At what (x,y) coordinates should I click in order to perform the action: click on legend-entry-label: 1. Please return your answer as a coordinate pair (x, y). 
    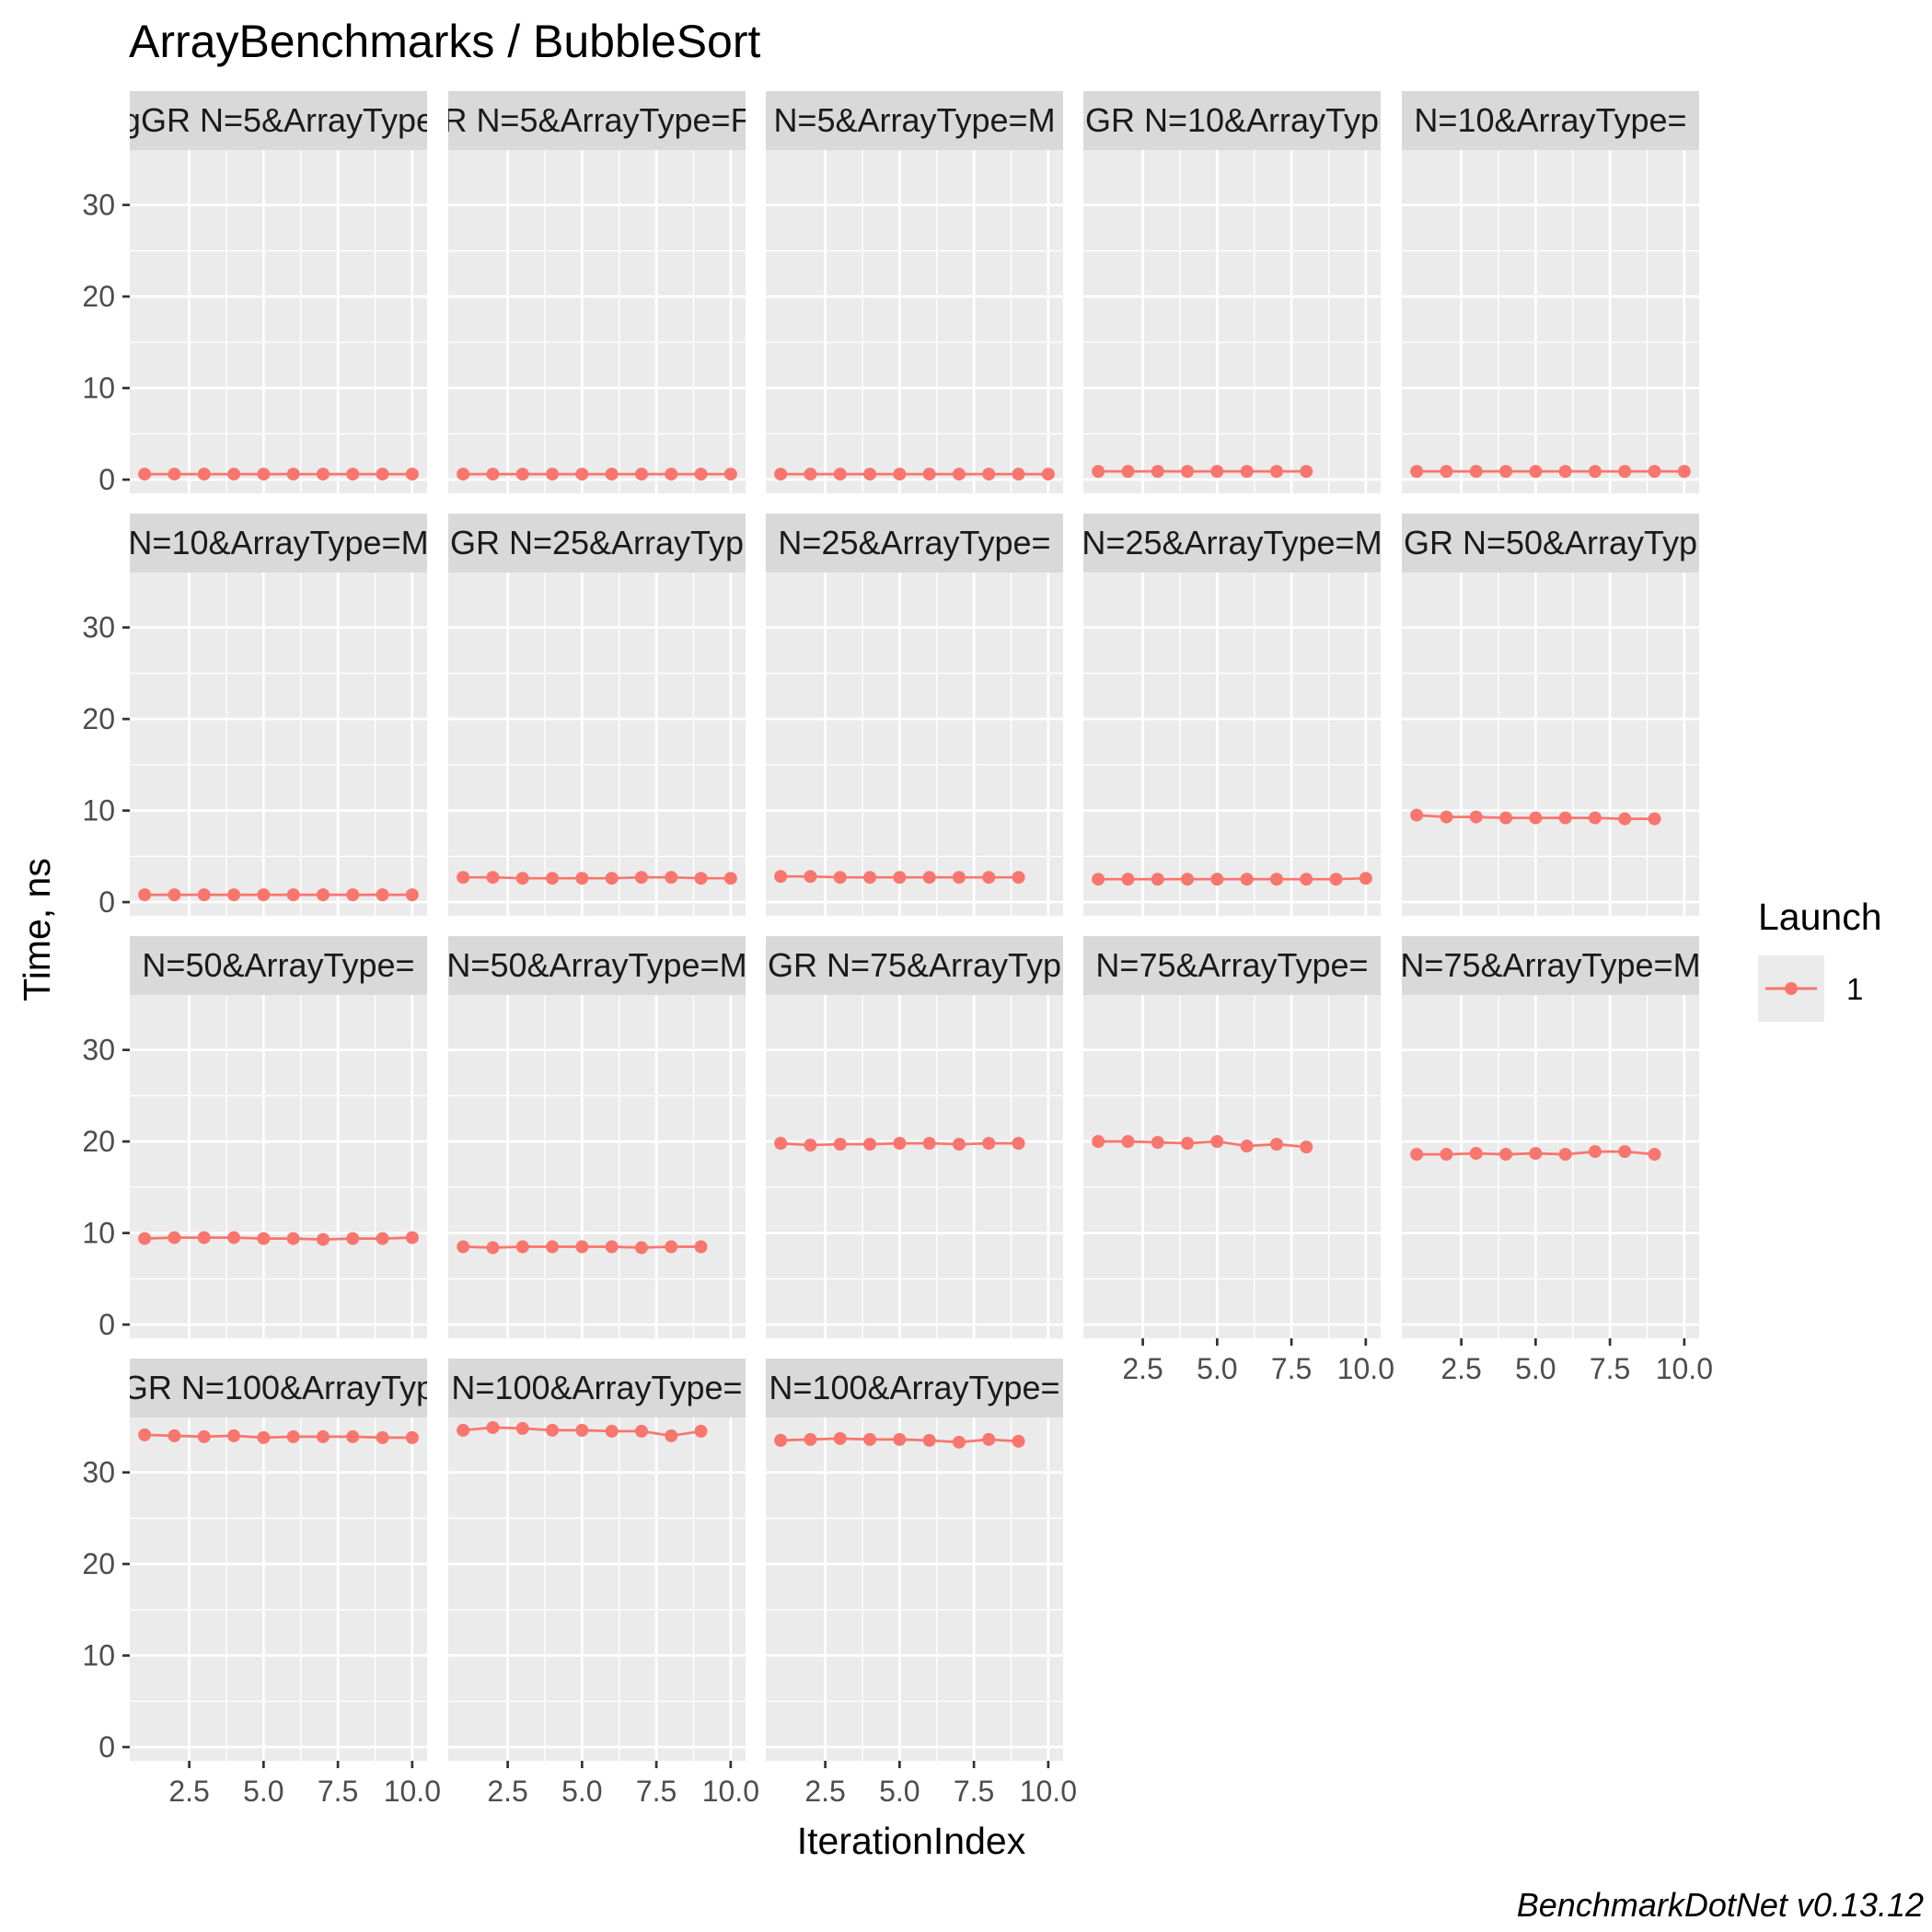
    Looking at the image, I should click on (1855, 989).